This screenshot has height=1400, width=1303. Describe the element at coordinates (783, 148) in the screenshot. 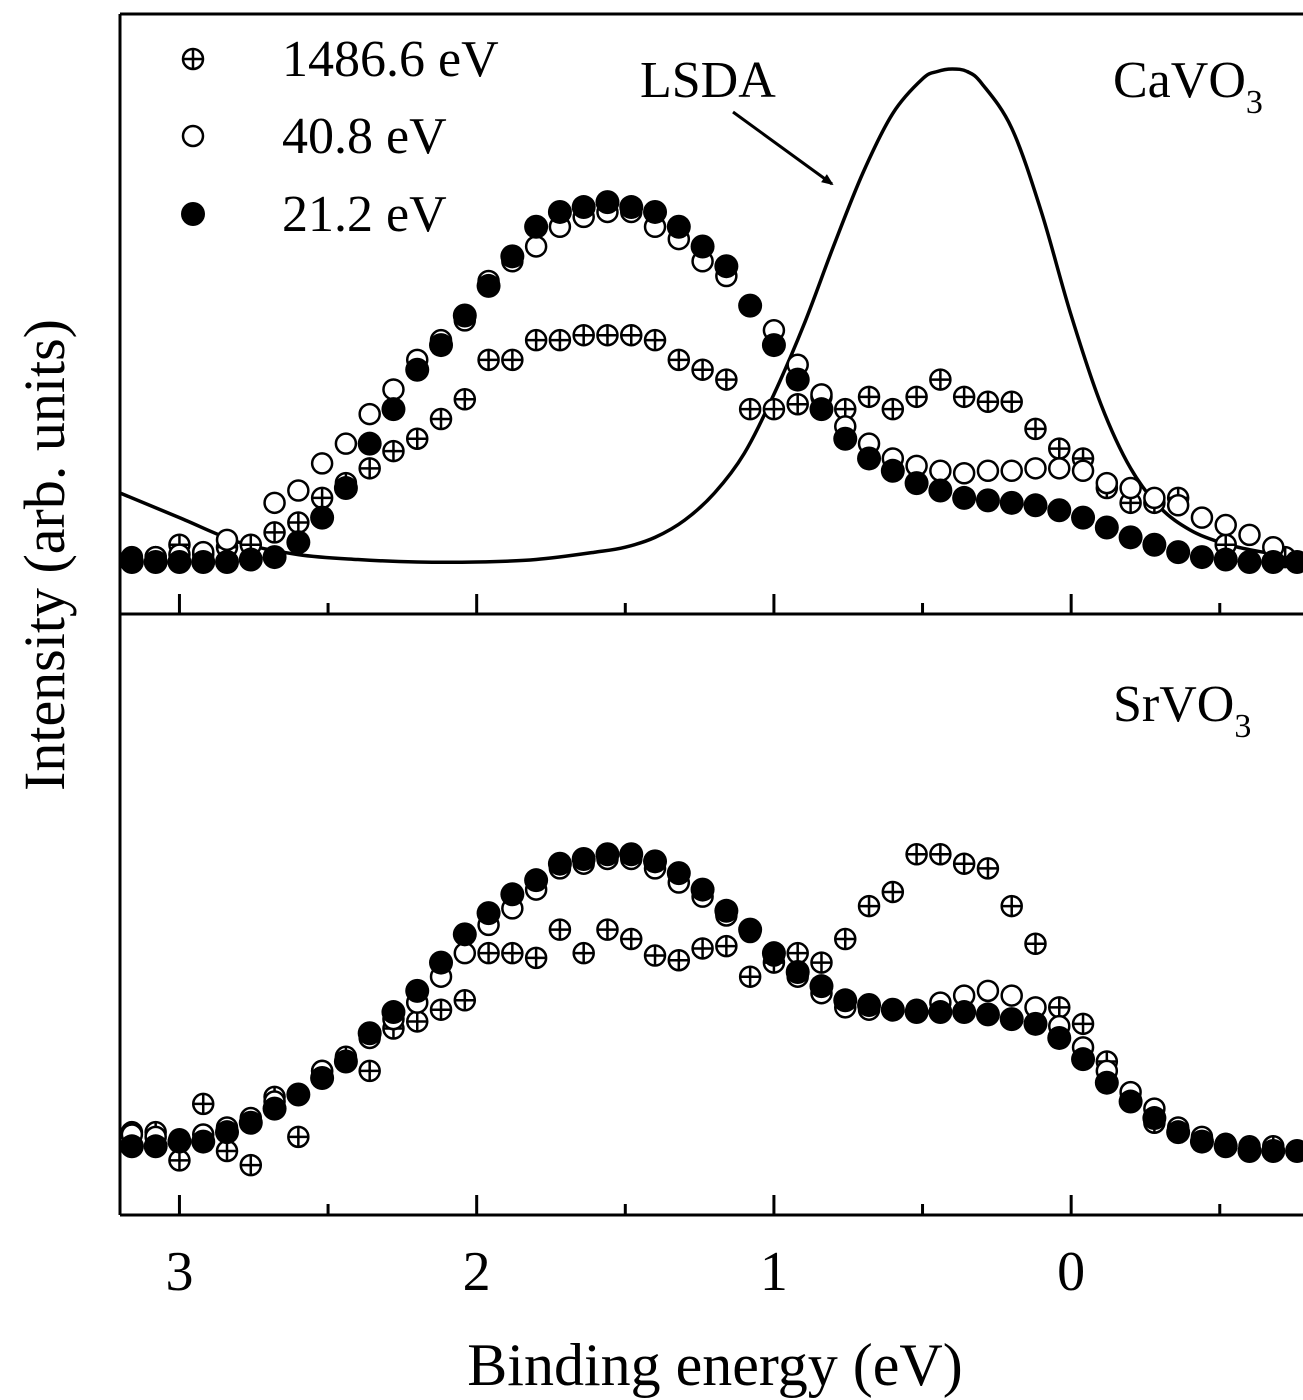

I see `lsda-annotation-arrow` at that location.